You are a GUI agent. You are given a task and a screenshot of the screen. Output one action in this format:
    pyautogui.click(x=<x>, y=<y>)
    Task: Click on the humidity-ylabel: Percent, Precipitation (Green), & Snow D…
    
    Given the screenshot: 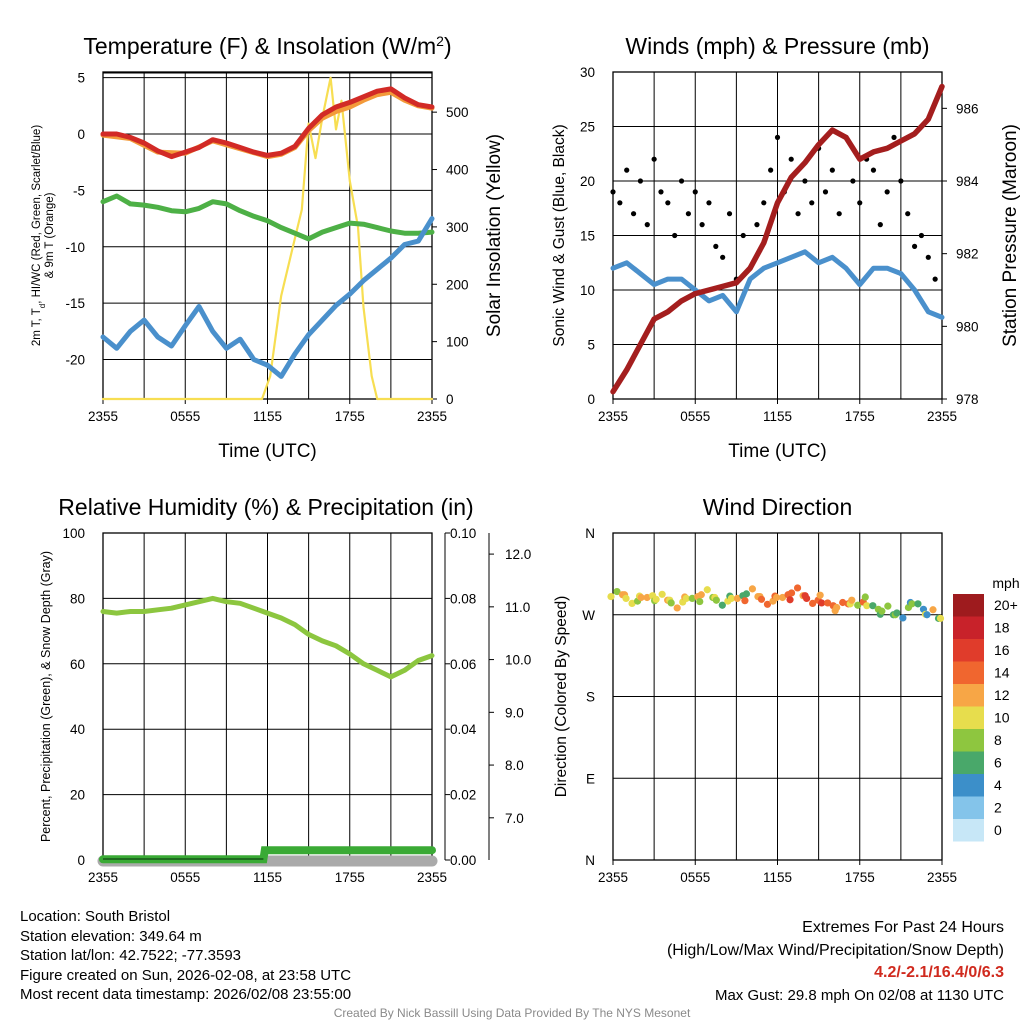 What is the action you would take?
    pyautogui.click(x=46, y=696)
    